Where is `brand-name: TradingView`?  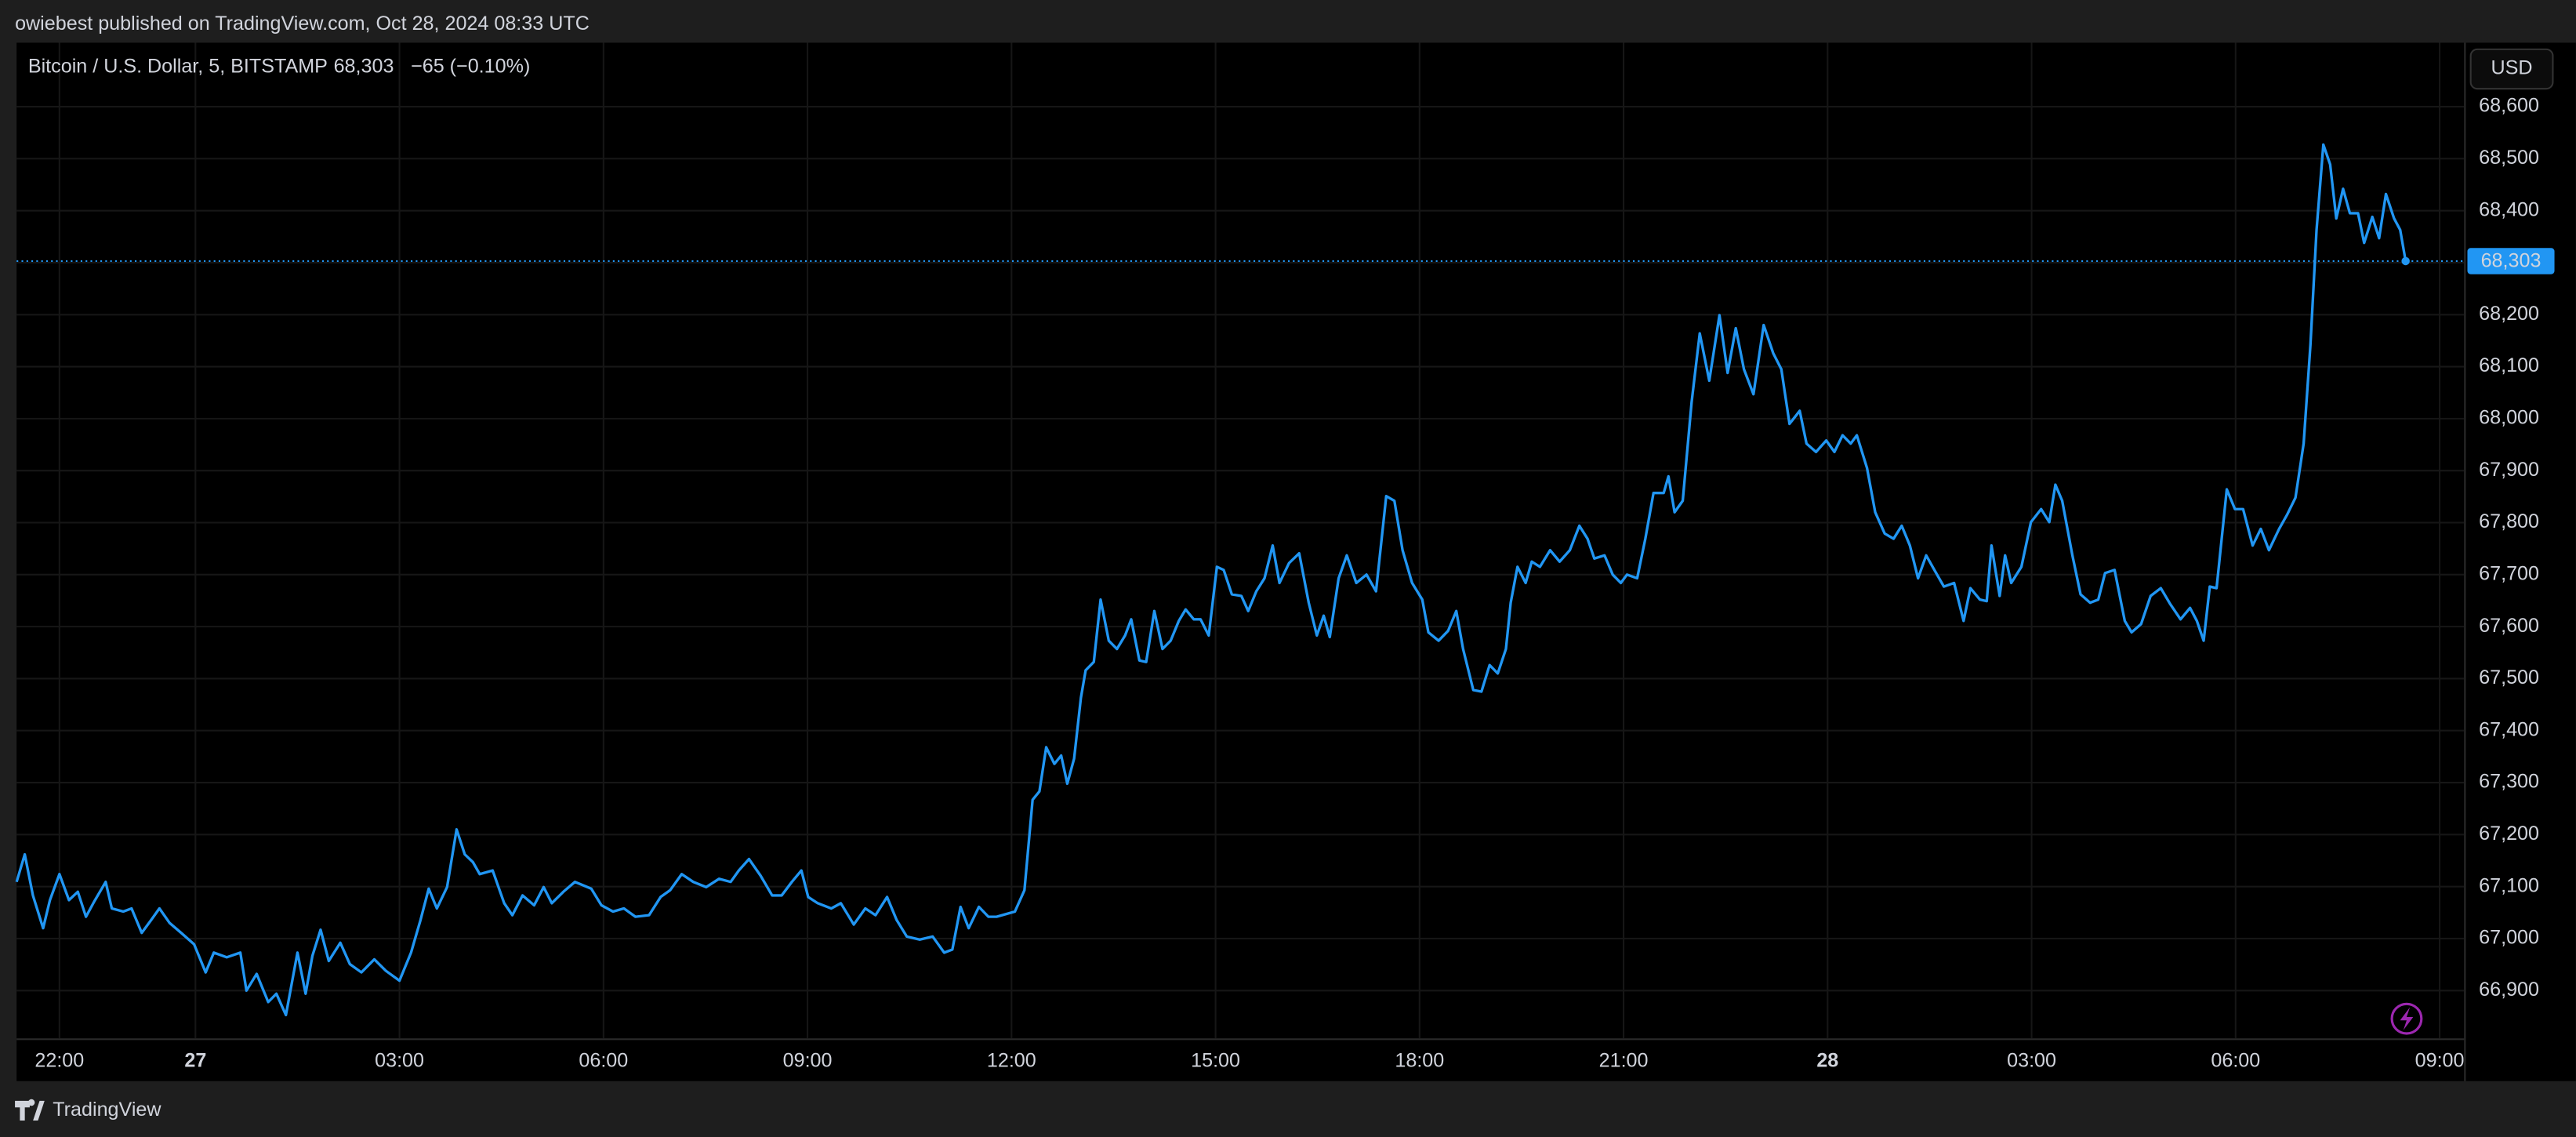
brand-name: TradingView is located at coordinates (107, 1110).